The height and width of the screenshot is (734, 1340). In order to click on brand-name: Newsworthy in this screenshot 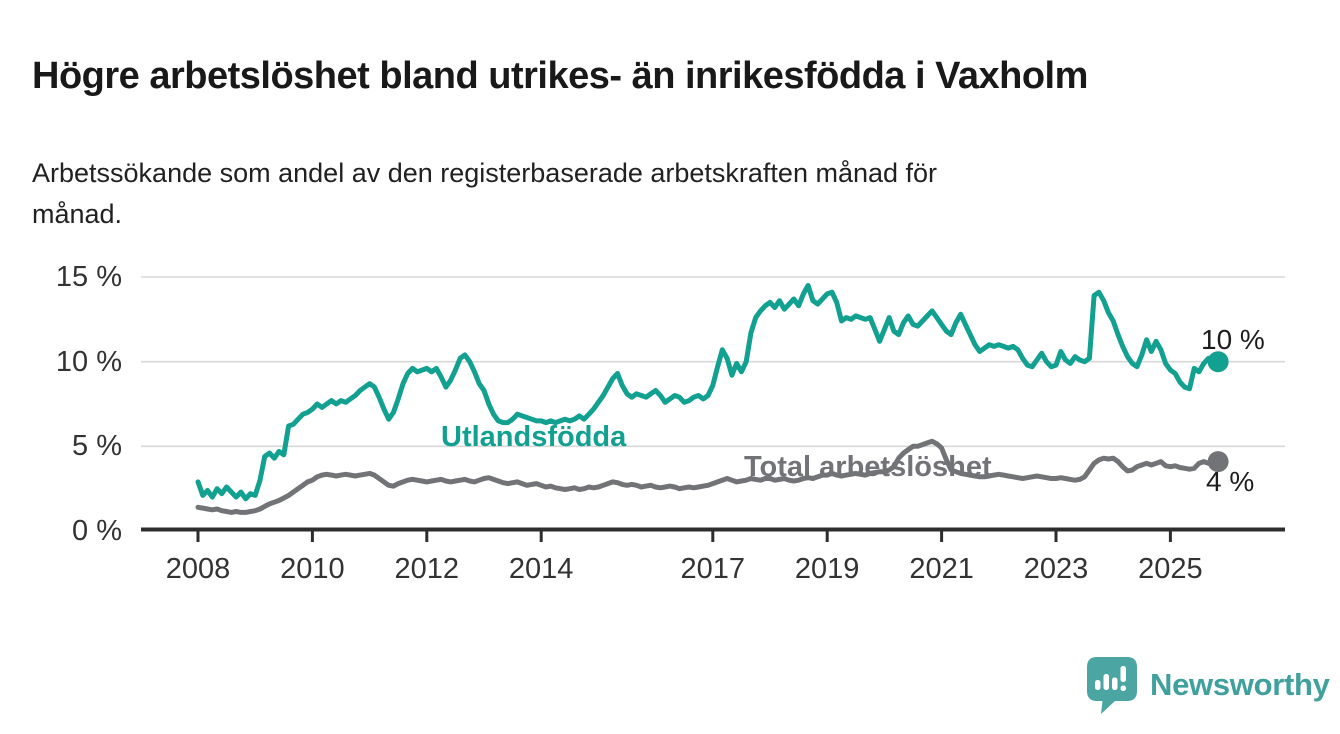, I will do `click(1240, 684)`.